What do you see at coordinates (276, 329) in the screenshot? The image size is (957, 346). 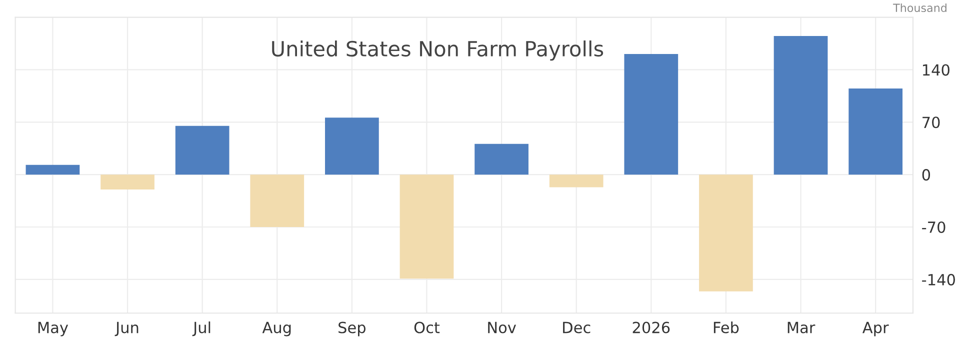 I see `x-tick-label: Aug` at bounding box center [276, 329].